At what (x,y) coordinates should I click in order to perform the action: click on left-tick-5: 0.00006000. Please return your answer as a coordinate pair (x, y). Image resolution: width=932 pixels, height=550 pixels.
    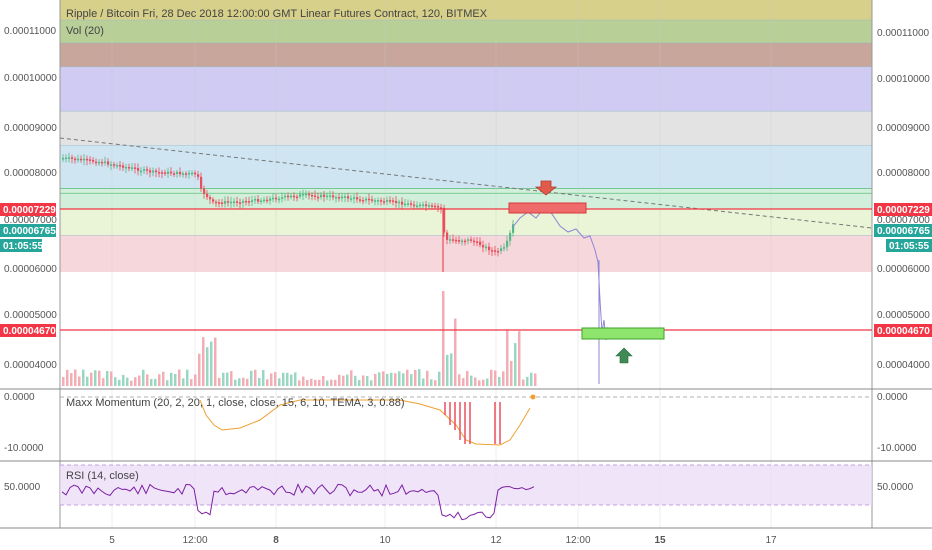
    Looking at the image, I should click on (30, 269).